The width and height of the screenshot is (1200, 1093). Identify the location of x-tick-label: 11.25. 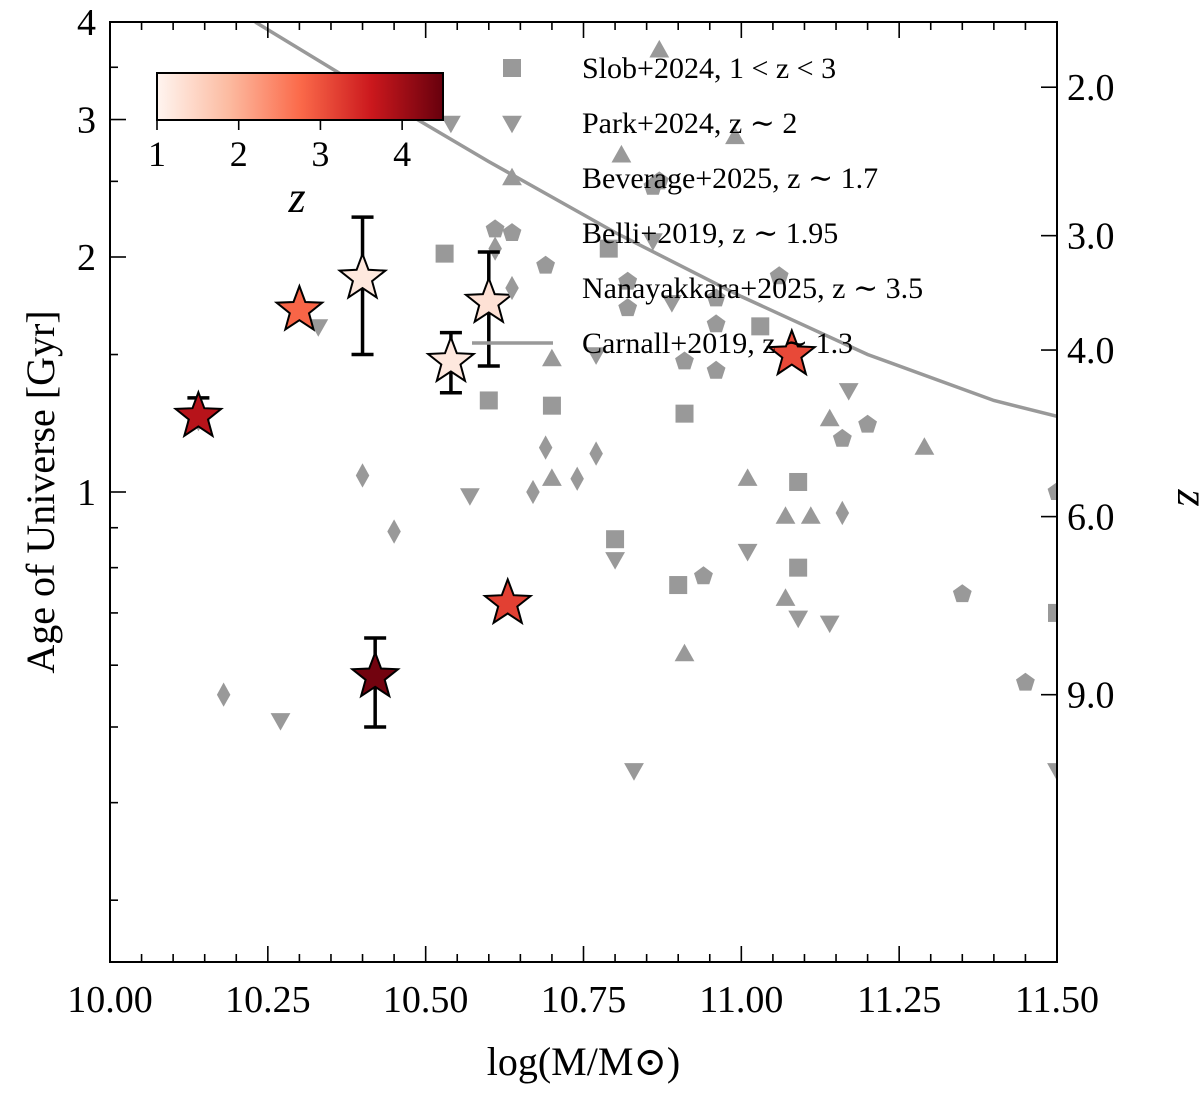
(899, 1000).